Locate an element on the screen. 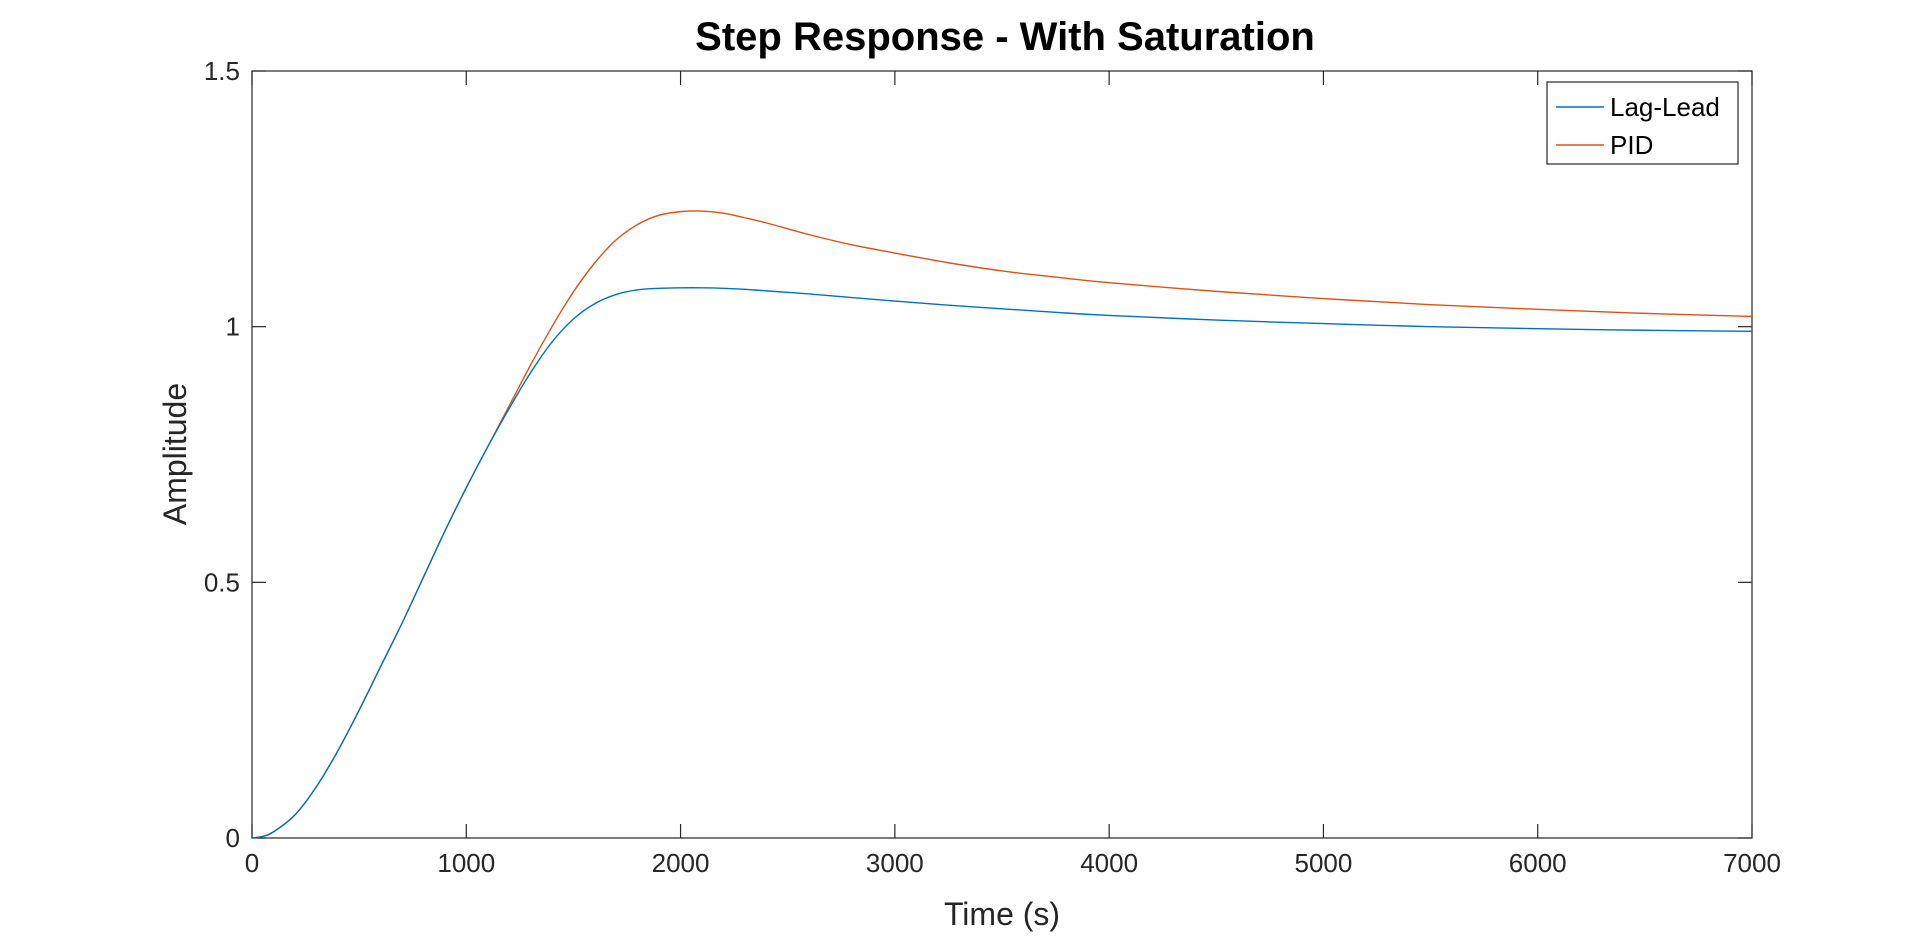  legend-label: PID is located at coordinates (1631, 145).